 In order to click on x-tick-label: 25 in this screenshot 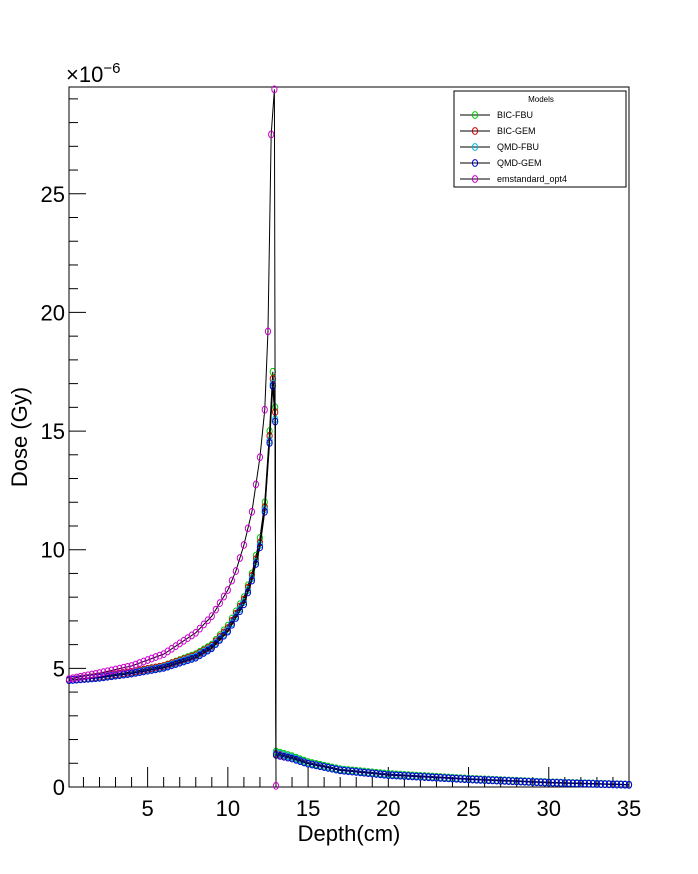, I will do `click(468, 808)`.